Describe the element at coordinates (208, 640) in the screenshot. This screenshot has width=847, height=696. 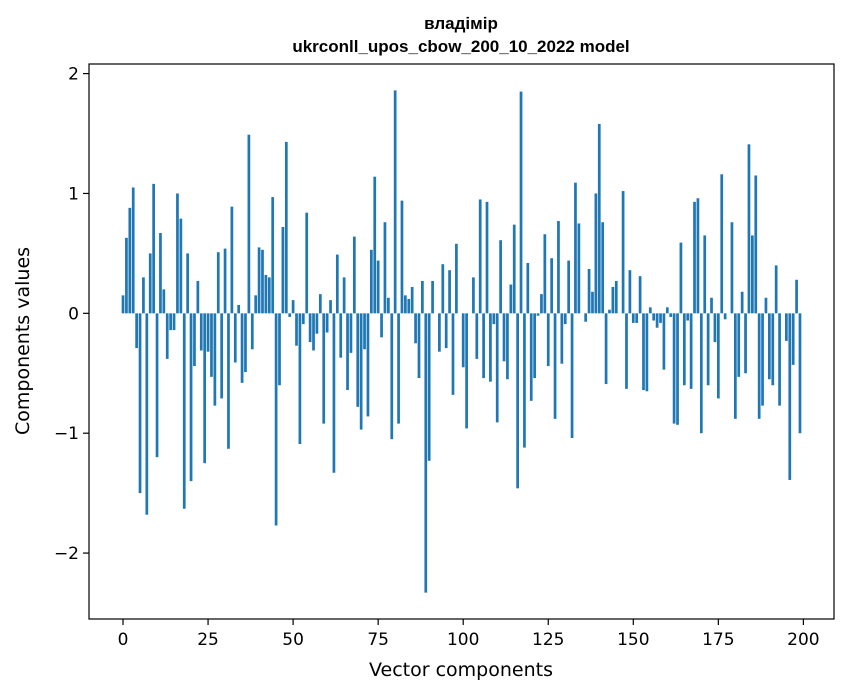
I see `x-tick-label: 25` at that location.